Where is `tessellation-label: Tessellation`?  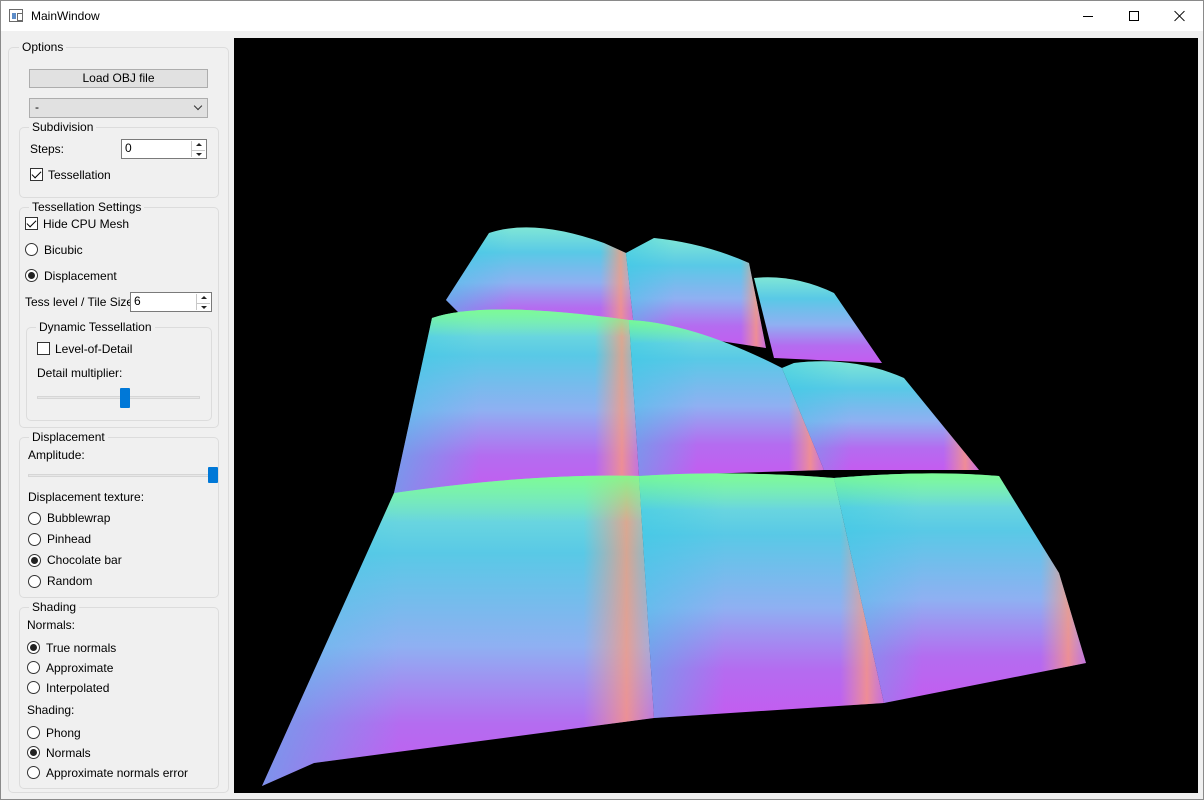 tessellation-label: Tessellation is located at coordinates (79, 175).